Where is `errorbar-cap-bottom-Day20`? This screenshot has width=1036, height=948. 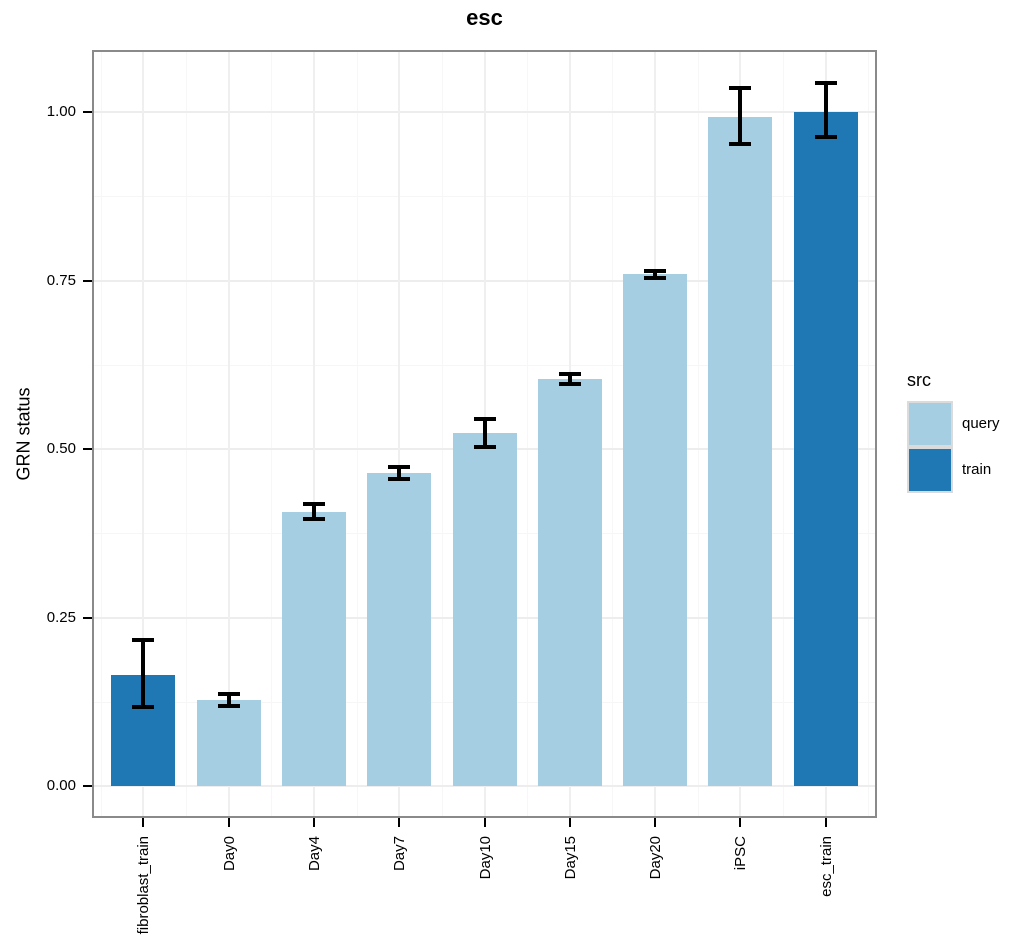
errorbar-cap-bottom-Day20 is located at coordinates (655, 277).